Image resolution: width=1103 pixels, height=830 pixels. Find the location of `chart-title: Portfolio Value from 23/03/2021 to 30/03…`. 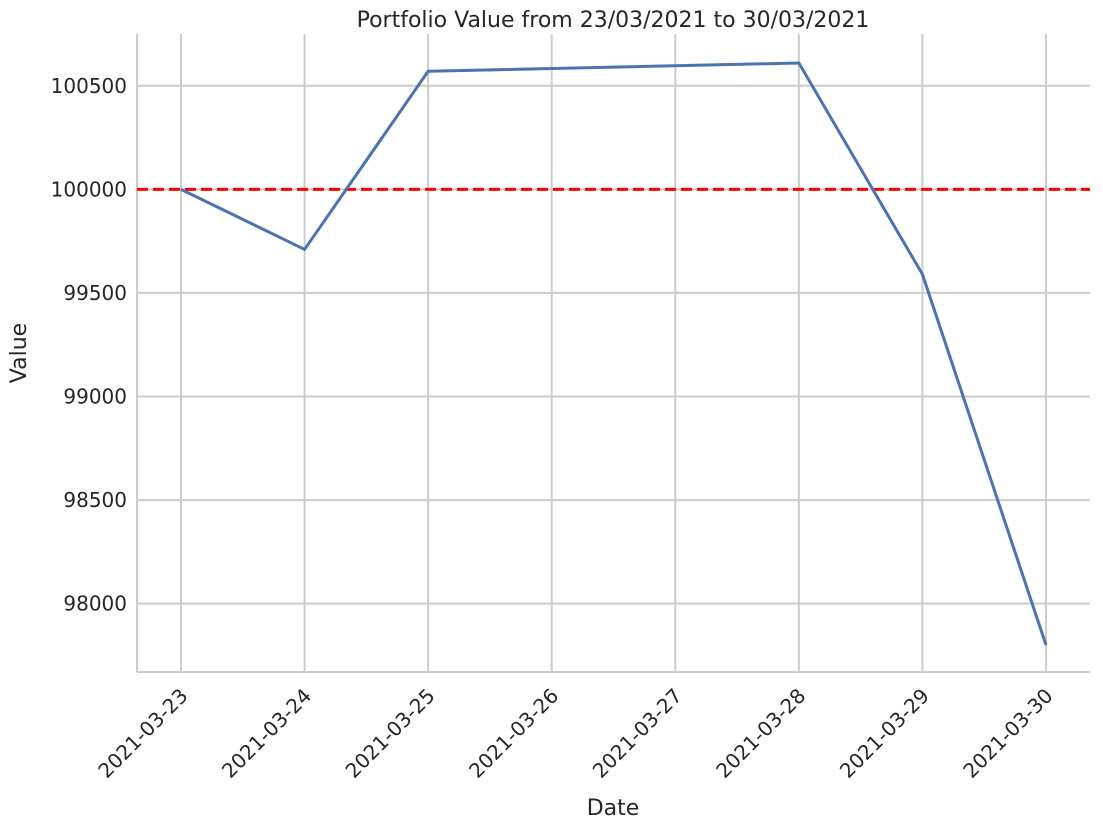

chart-title: Portfolio Value from 23/03/2021 to 30/03… is located at coordinates (613, 20).